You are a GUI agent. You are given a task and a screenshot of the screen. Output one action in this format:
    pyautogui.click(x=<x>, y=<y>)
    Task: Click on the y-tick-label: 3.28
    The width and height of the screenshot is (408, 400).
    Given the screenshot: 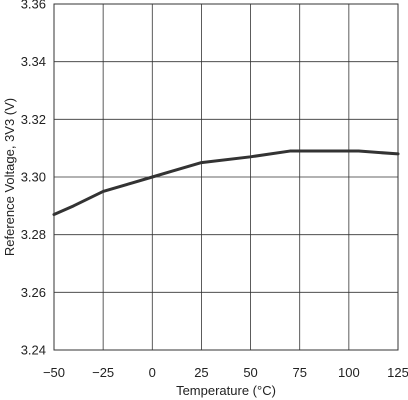 What is the action you would take?
    pyautogui.click(x=33, y=234)
    